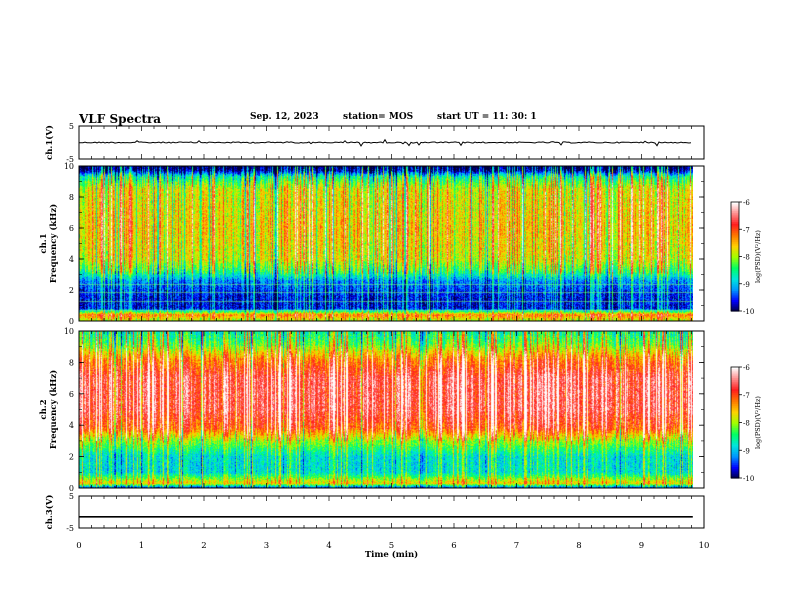  I want to click on colorbar-tick-label: -9, so click(746, 285).